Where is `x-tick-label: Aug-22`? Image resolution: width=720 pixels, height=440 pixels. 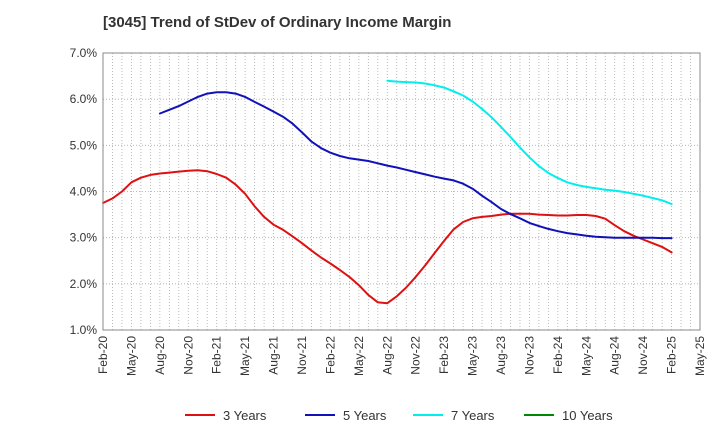 x-tick-label: Aug-22 is located at coordinates (387, 355).